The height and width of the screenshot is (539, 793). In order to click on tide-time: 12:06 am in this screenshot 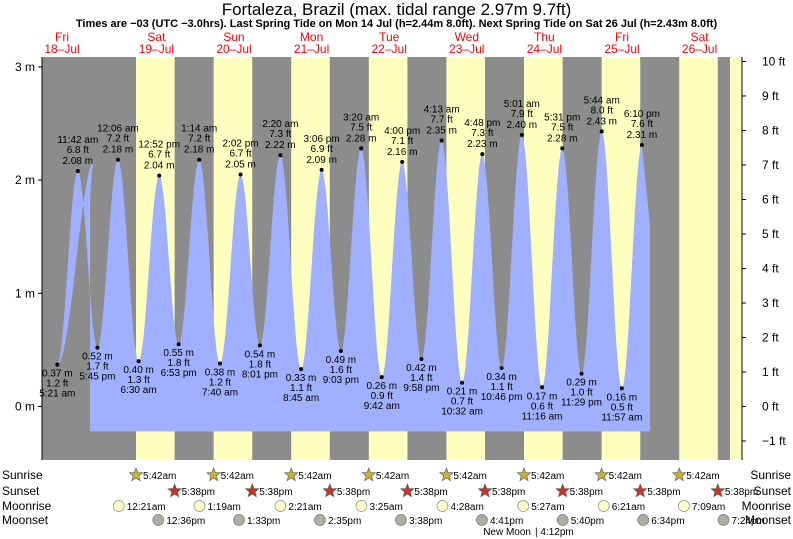, I will do `click(118, 129)`.